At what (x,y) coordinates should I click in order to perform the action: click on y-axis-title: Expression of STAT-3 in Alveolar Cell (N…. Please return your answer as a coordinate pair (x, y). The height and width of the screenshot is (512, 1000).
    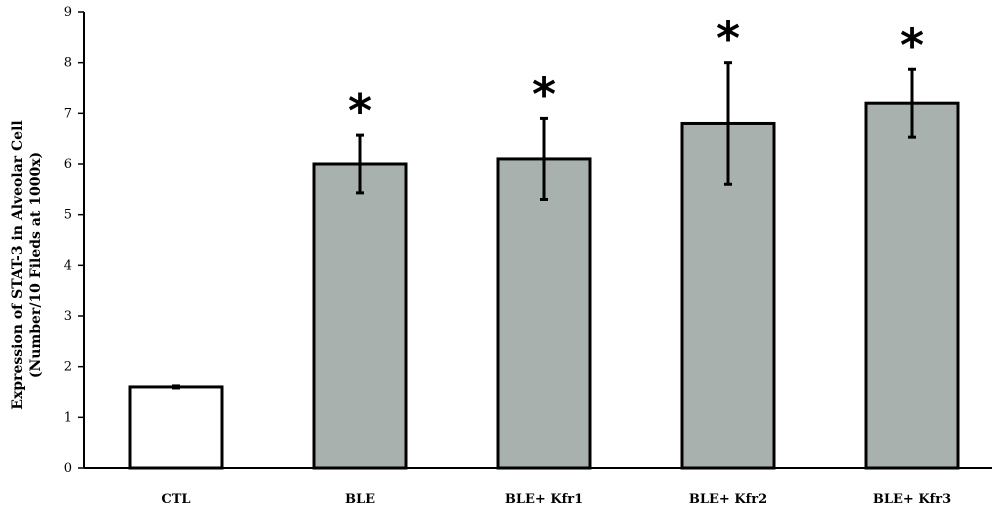
    Looking at the image, I should click on (27, 264).